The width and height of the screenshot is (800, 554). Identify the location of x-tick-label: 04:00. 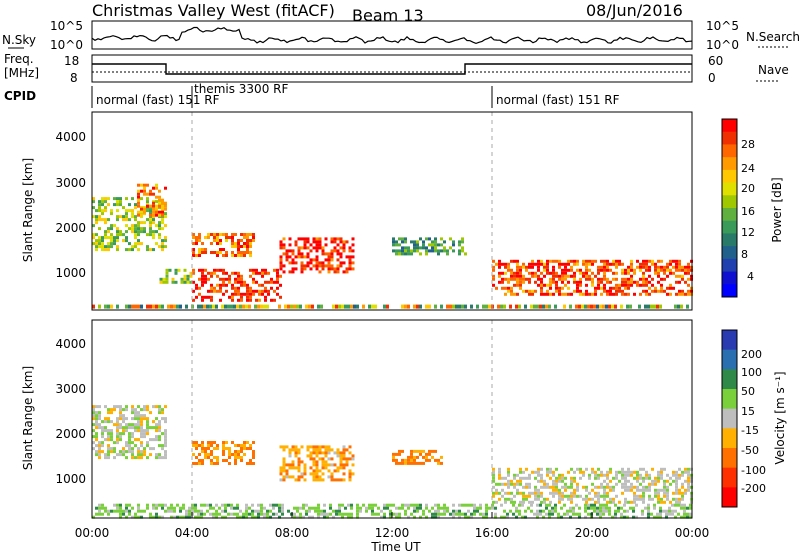
(192, 533).